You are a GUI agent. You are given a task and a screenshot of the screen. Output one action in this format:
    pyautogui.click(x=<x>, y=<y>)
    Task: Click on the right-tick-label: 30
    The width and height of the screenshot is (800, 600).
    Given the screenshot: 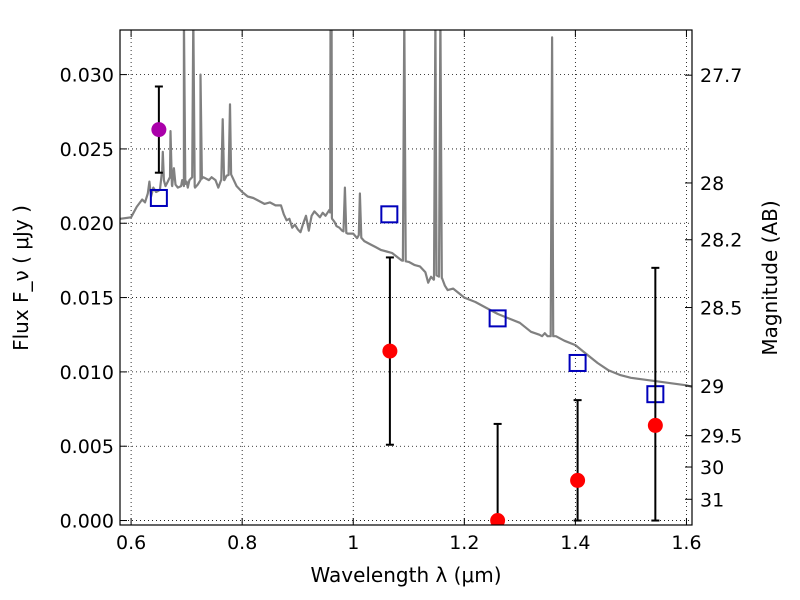 What is the action you would take?
    pyautogui.click(x=712, y=468)
    